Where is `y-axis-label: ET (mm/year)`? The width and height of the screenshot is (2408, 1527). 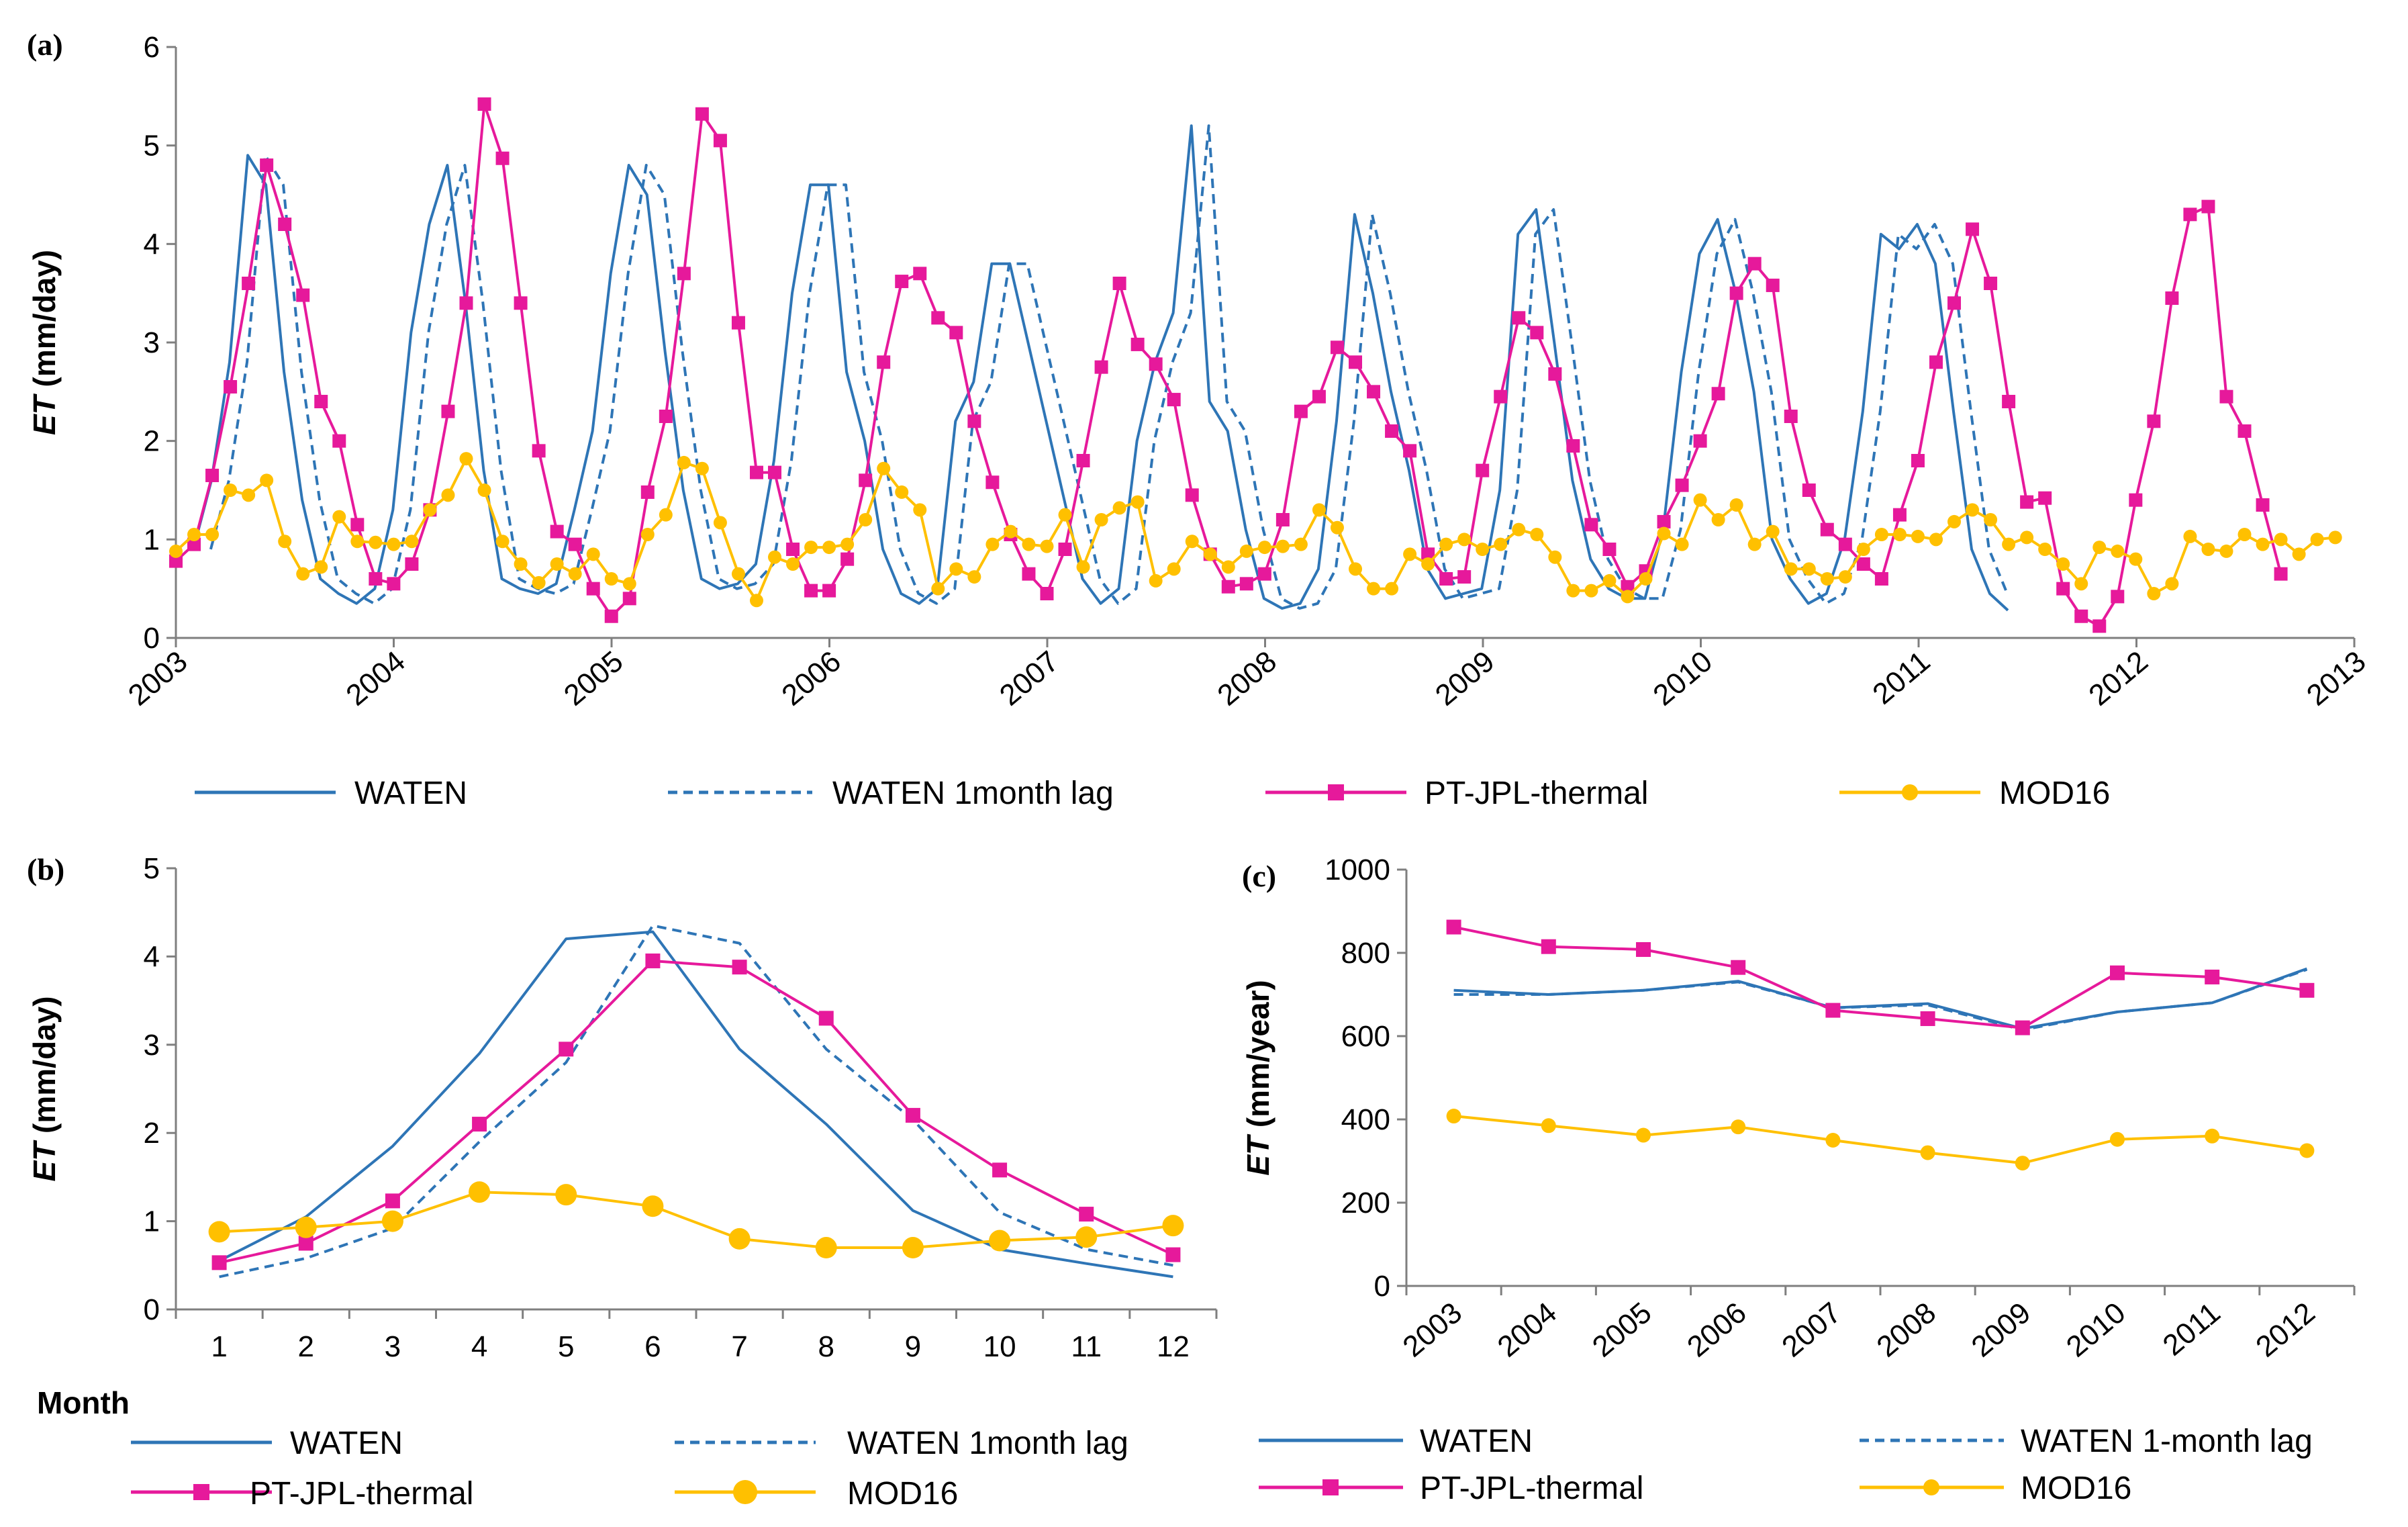 y-axis-label: ET (mm/year) is located at coordinates (1258, 1077).